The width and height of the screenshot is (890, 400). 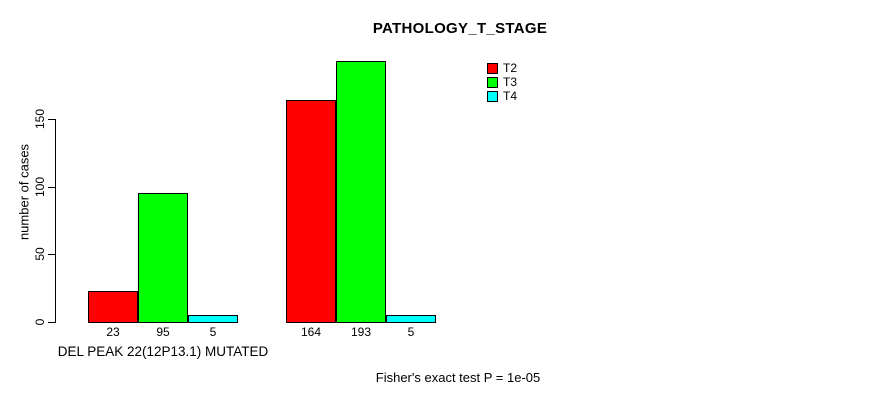 What do you see at coordinates (361, 192) in the screenshot?
I see `bar-t3-group2` at bounding box center [361, 192].